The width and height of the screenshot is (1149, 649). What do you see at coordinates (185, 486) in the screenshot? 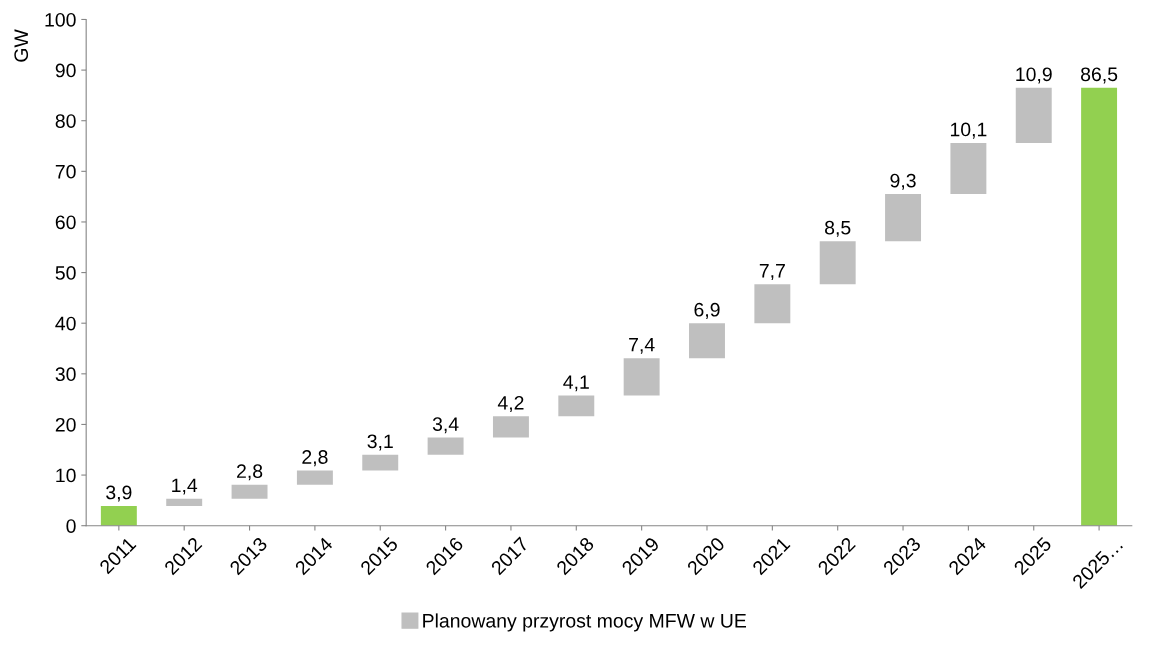
I see `data-label: 1,4` at bounding box center [185, 486].